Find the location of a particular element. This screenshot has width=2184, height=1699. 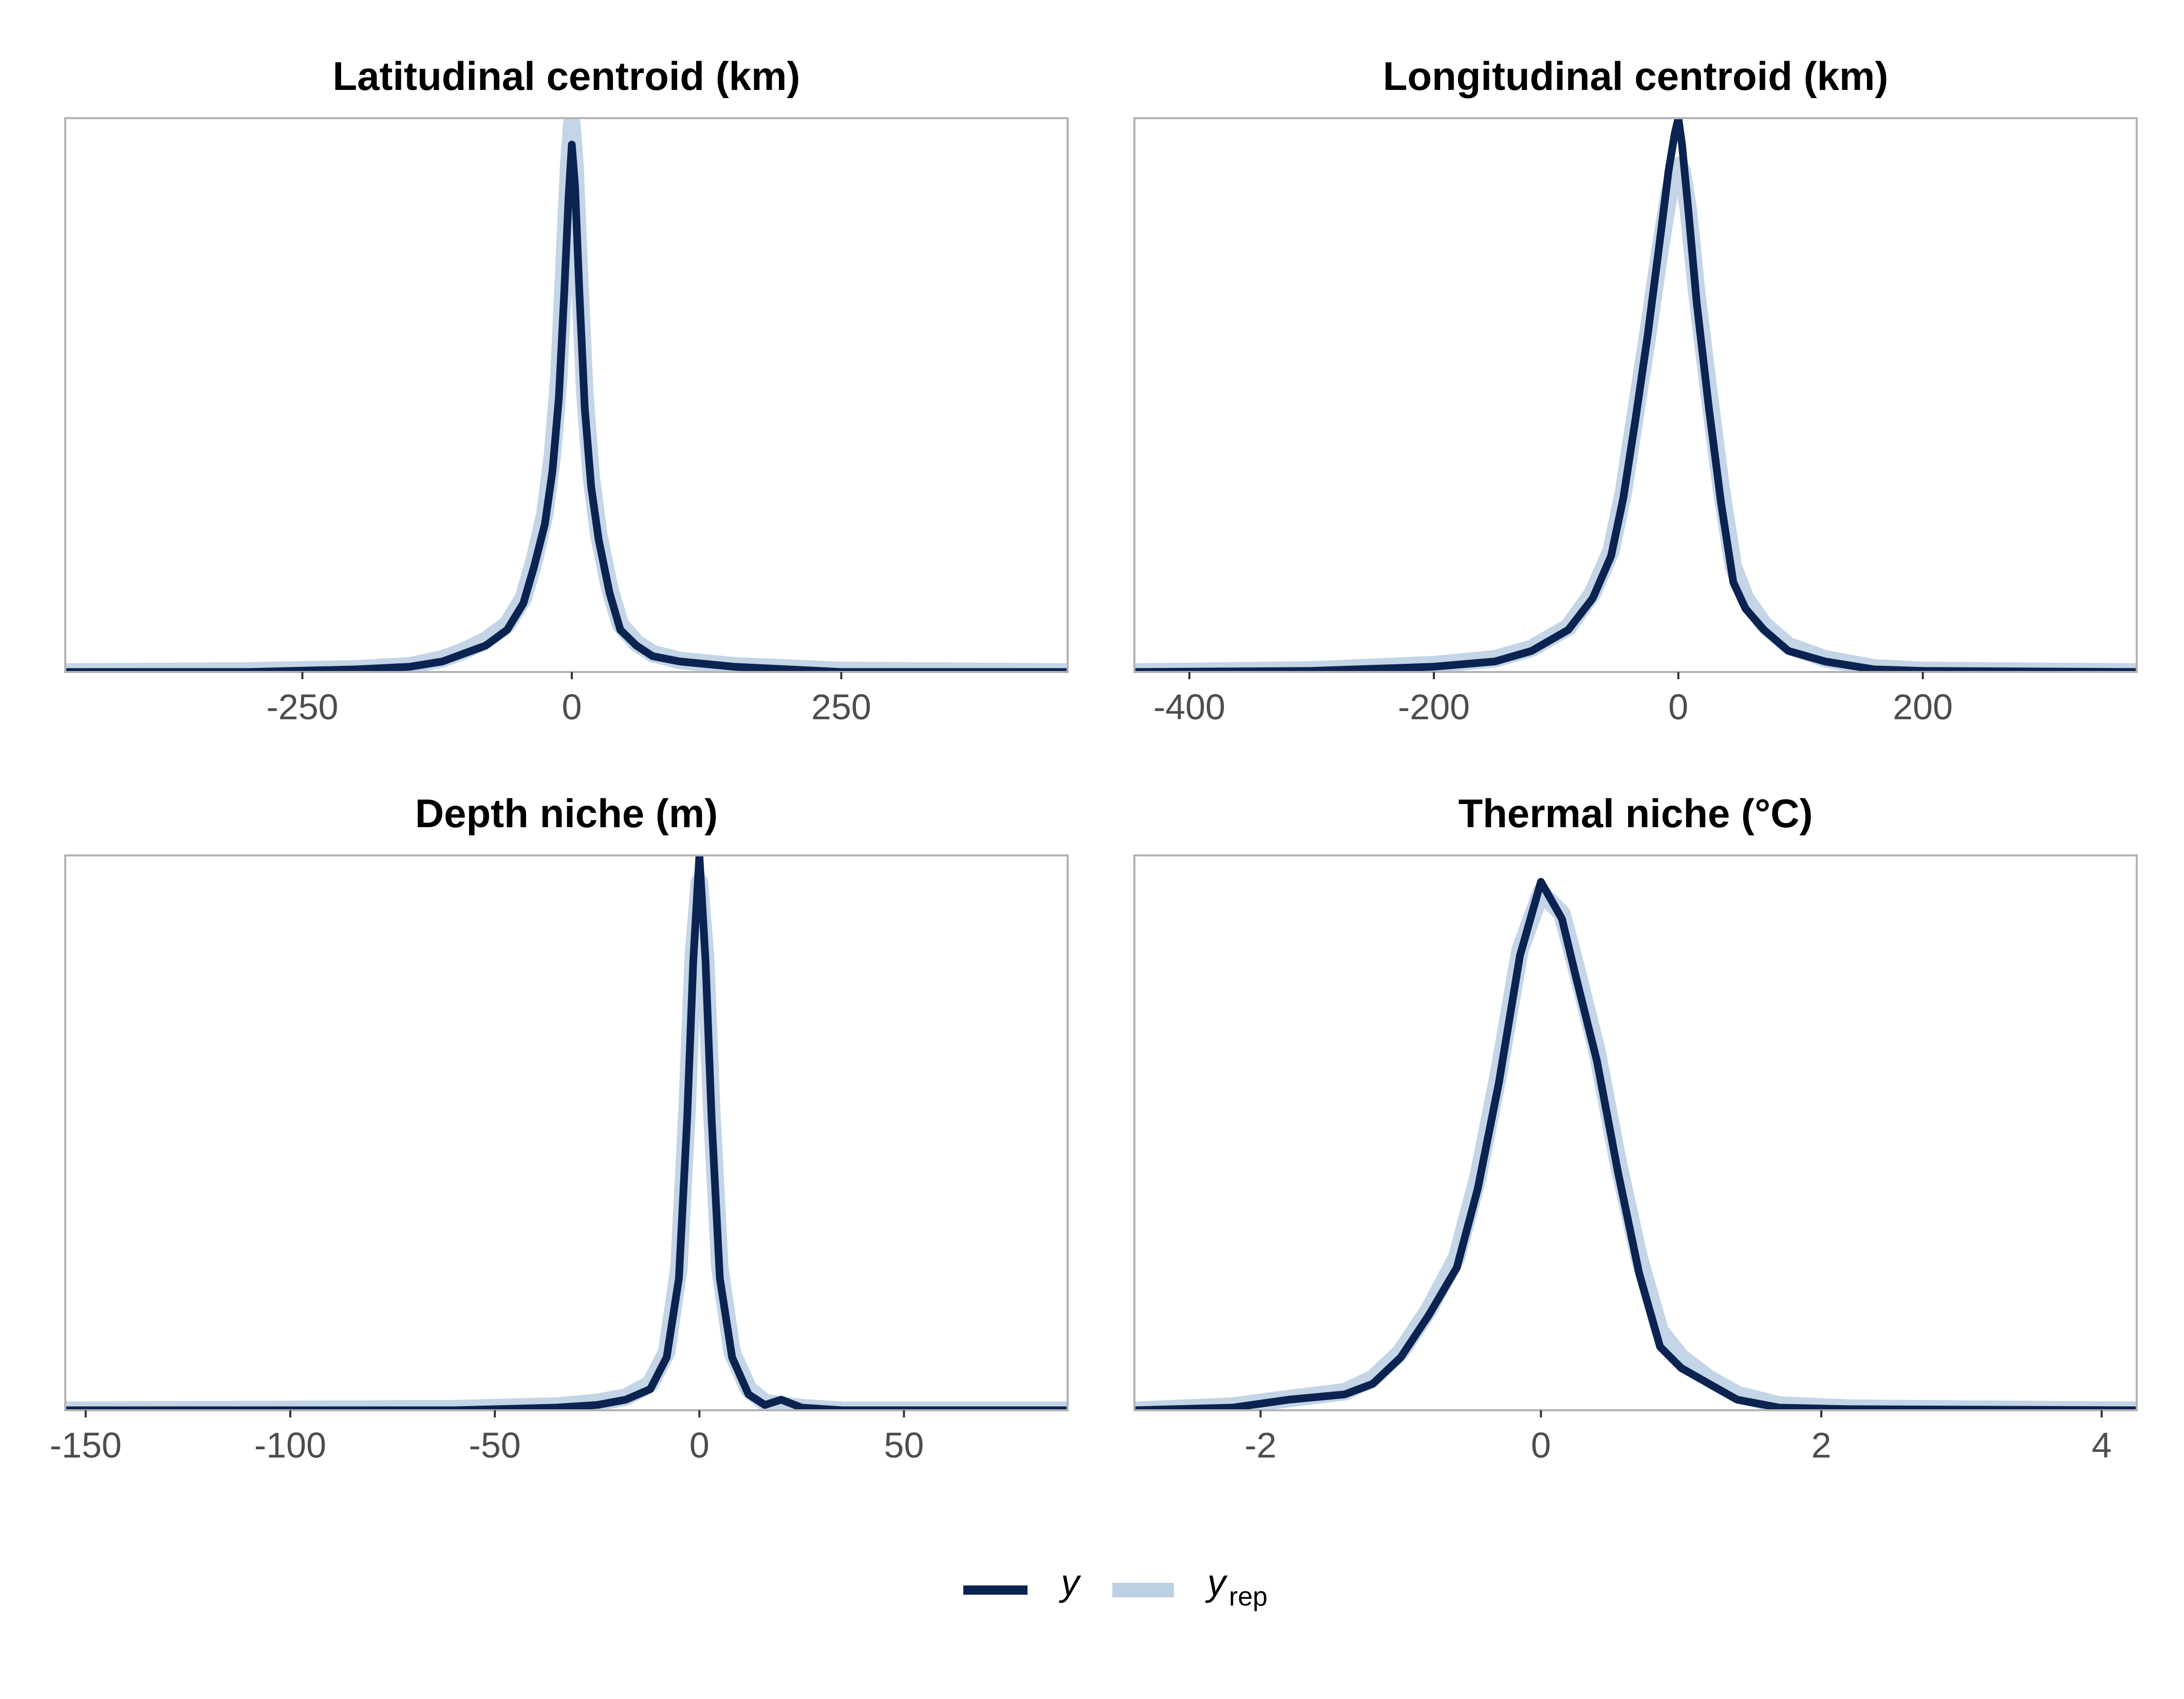

x-tick-label: 2 is located at coordinates (1822, 1445).